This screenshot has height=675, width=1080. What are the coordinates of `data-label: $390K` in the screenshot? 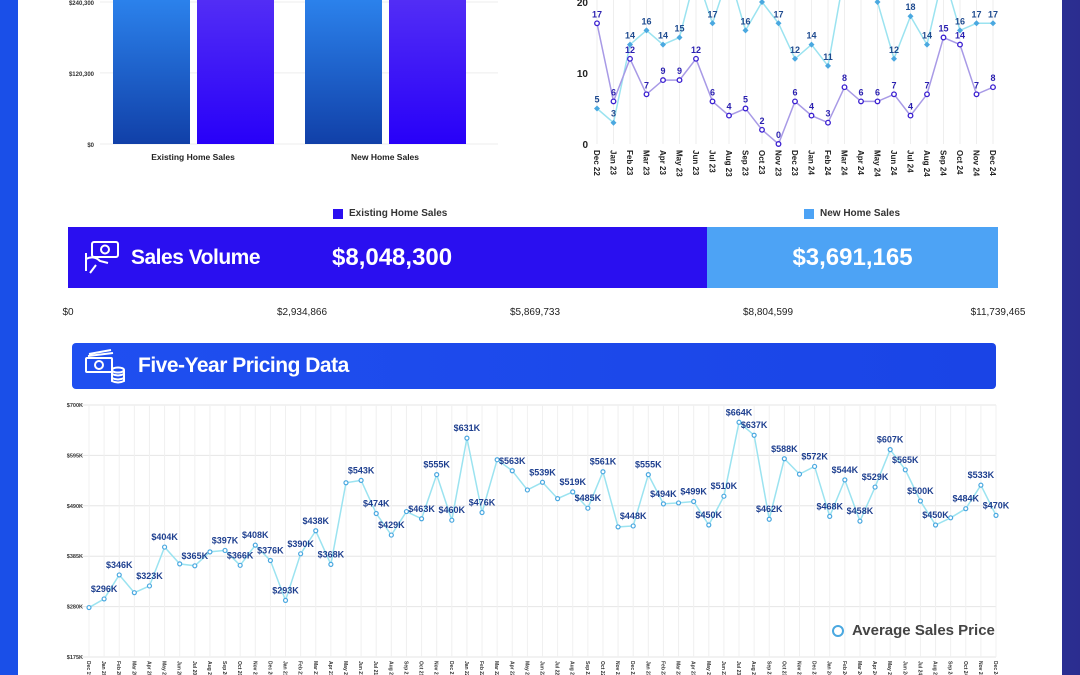 It's located at (300, 544).